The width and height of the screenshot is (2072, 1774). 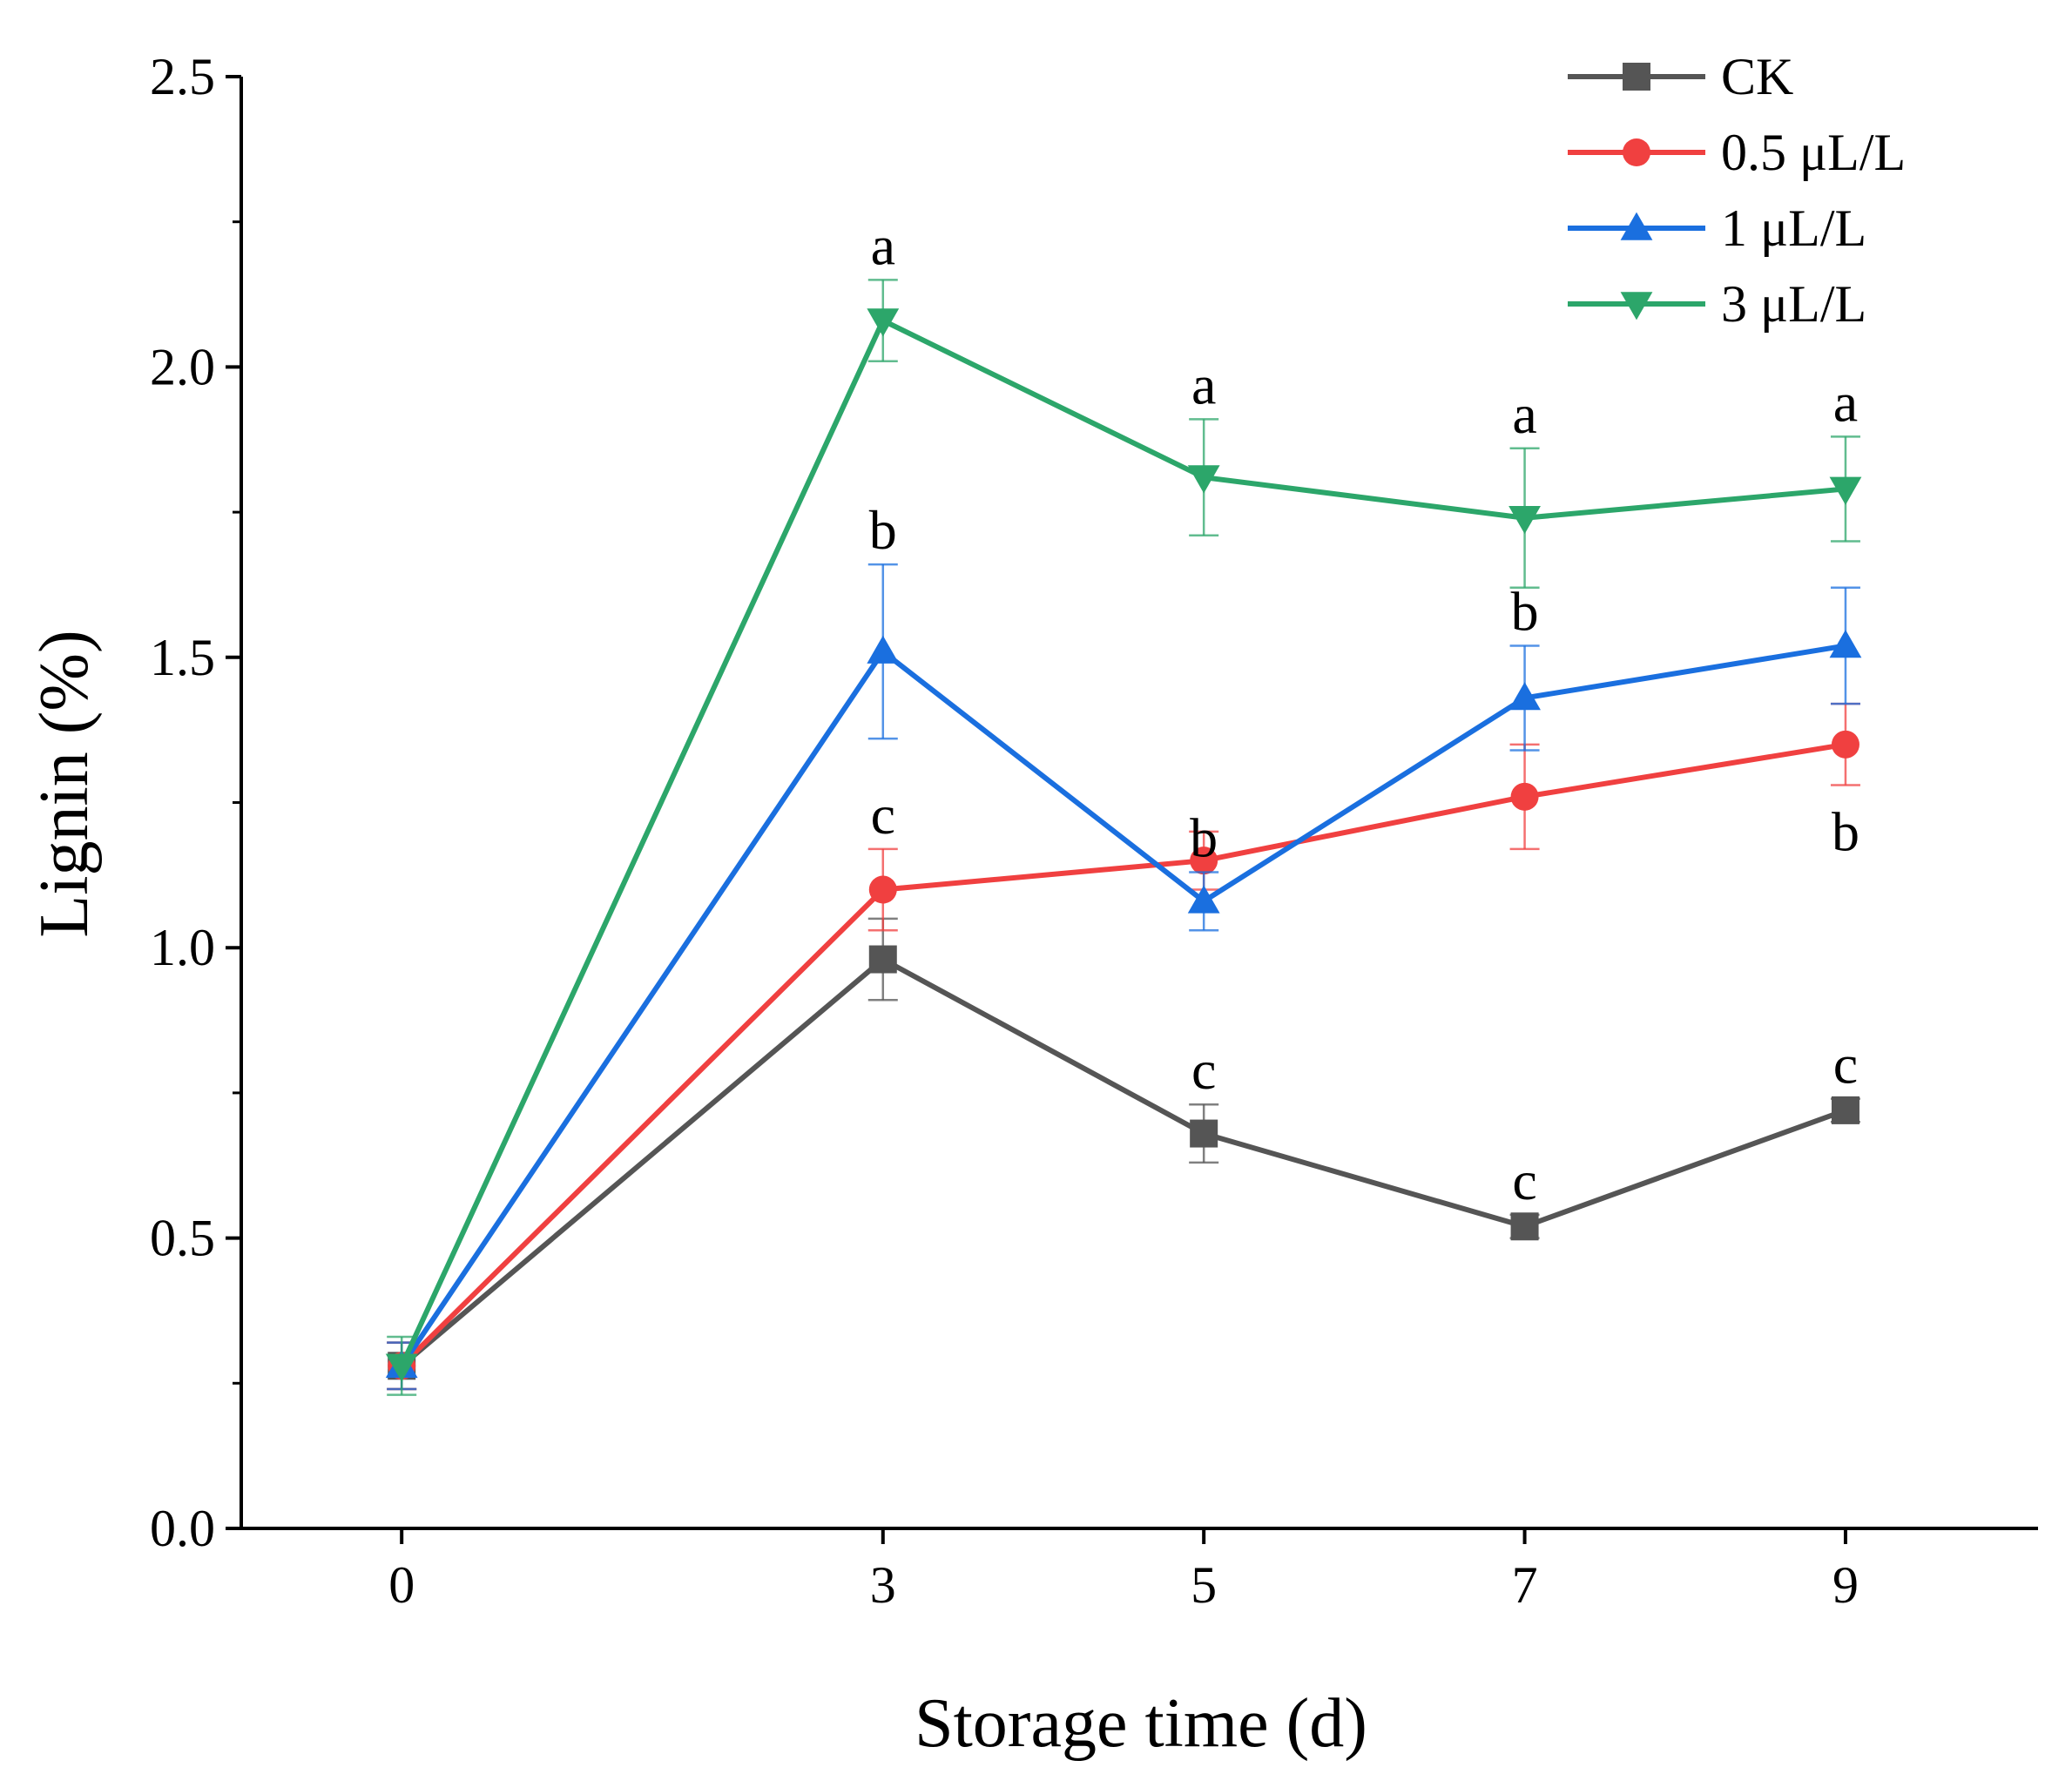 I want to click on y-tick-label: 1.0, so click(x=182, y=948).